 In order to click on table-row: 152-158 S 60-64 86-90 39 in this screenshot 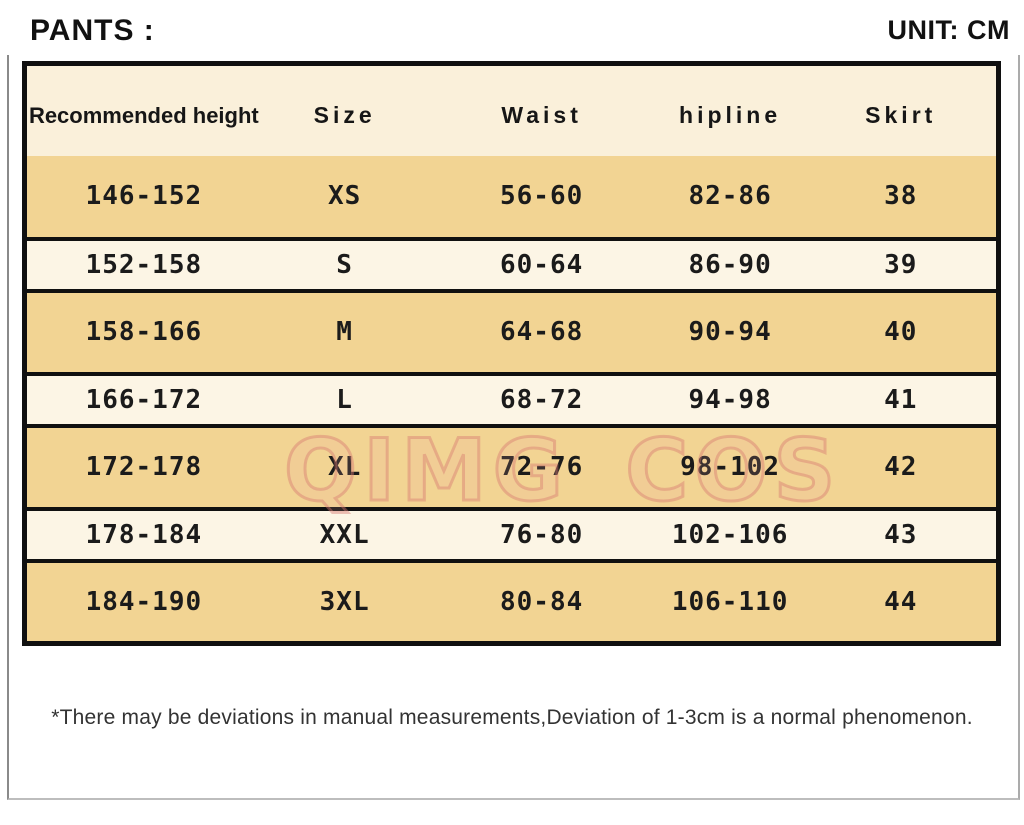, I will do `click(511, 264)`.